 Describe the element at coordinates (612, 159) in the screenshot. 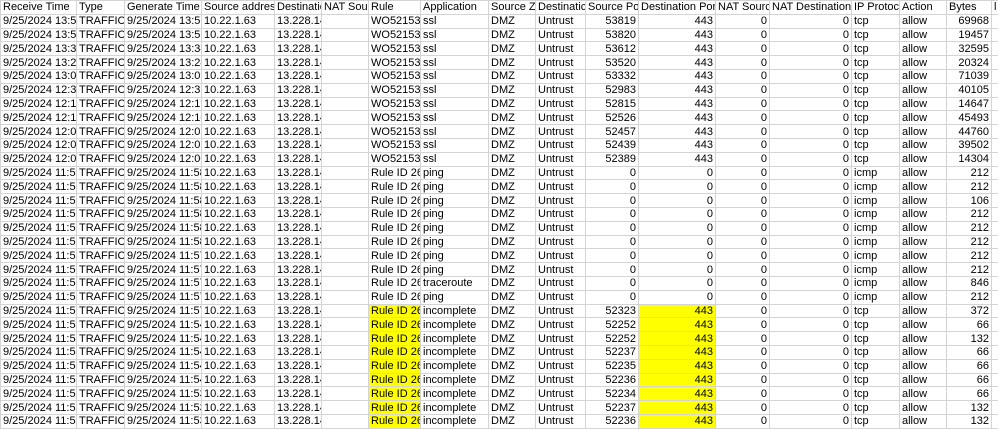

I see `cell: 52389` at that location.